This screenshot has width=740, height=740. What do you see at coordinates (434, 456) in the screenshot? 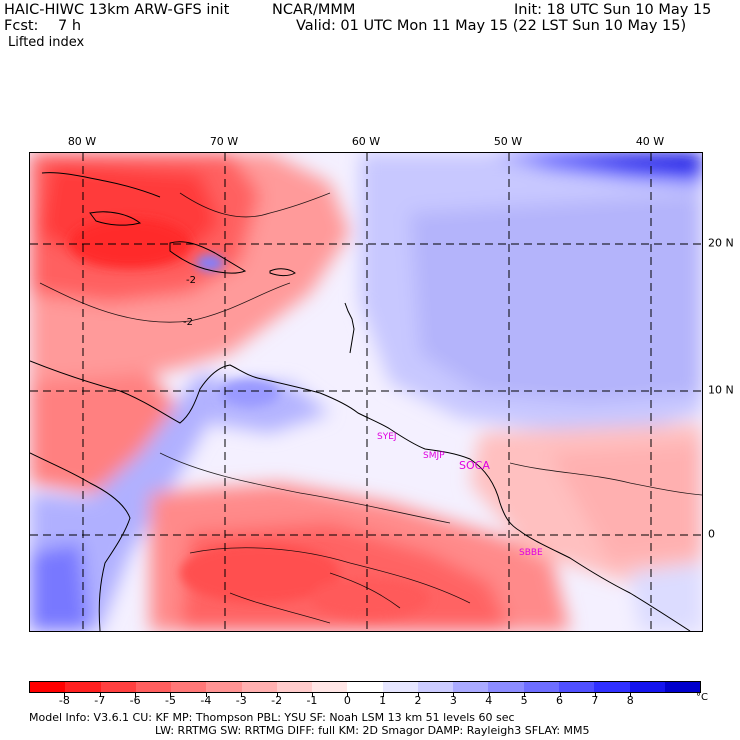
I see `station-smjp: SMJP` at bounding box center [434, 456].